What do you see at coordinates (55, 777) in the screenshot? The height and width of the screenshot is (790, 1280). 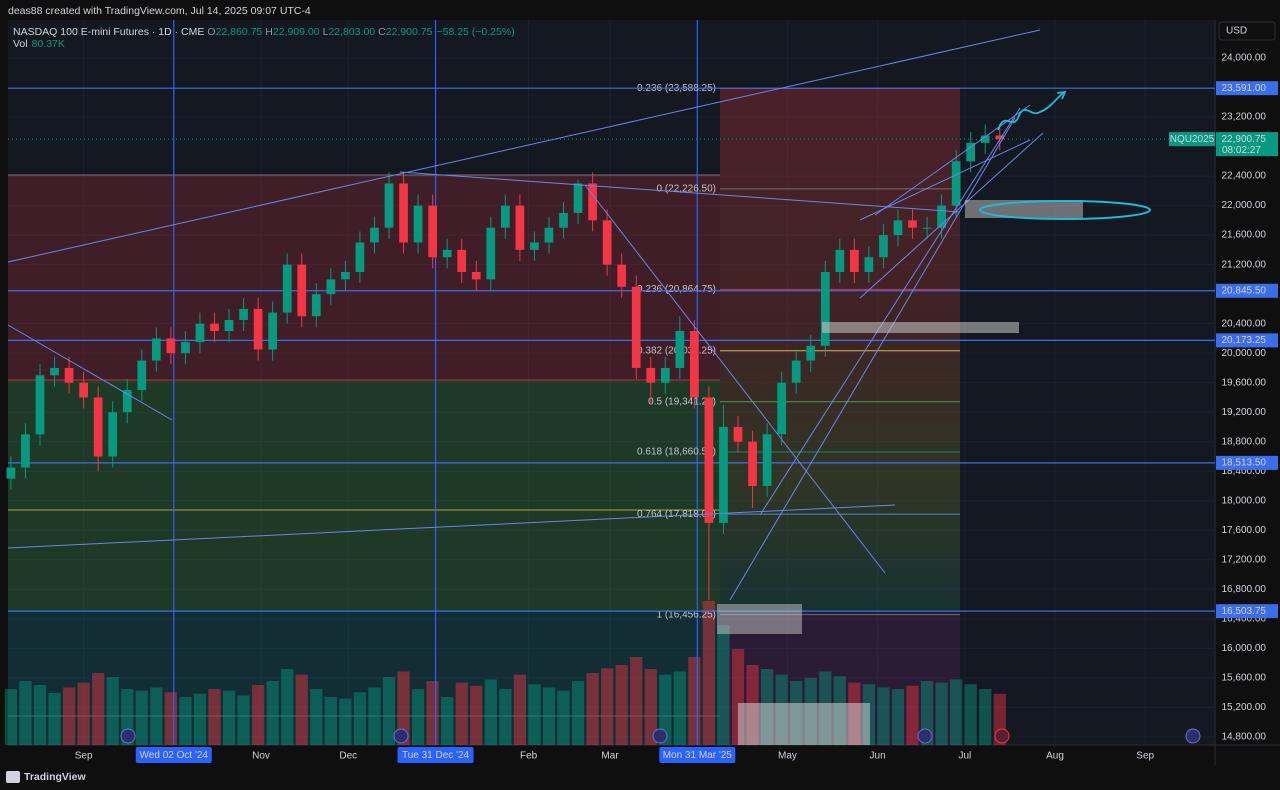 I see `brand: TradingView` at bounding box center [55, 777].